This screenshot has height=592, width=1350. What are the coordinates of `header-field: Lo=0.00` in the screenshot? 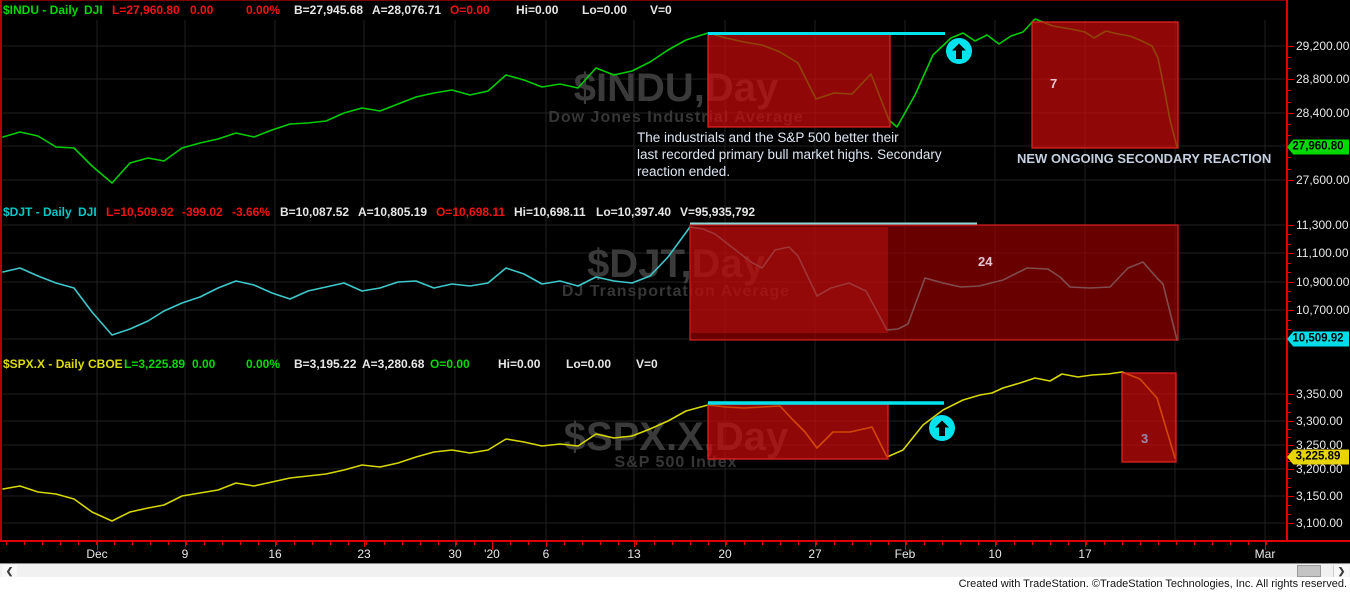 It's located at (589, 364).